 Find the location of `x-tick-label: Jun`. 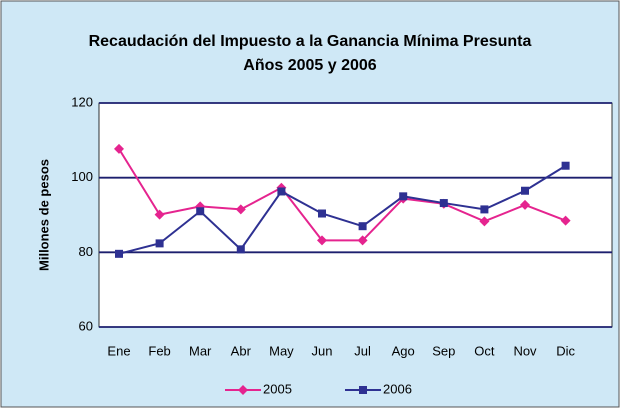

x-tick-label: Jun is located at coordinates (322, 350).